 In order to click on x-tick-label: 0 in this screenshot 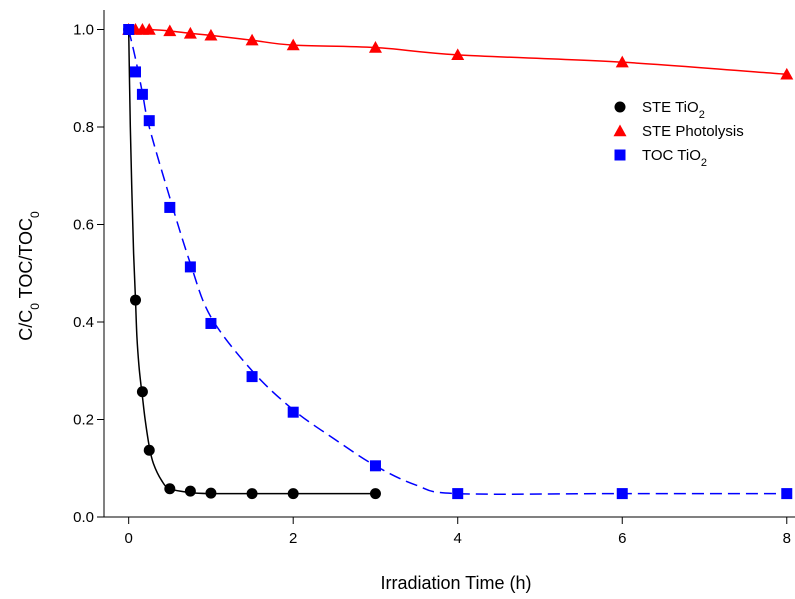, I will do `click(129, 538)`.